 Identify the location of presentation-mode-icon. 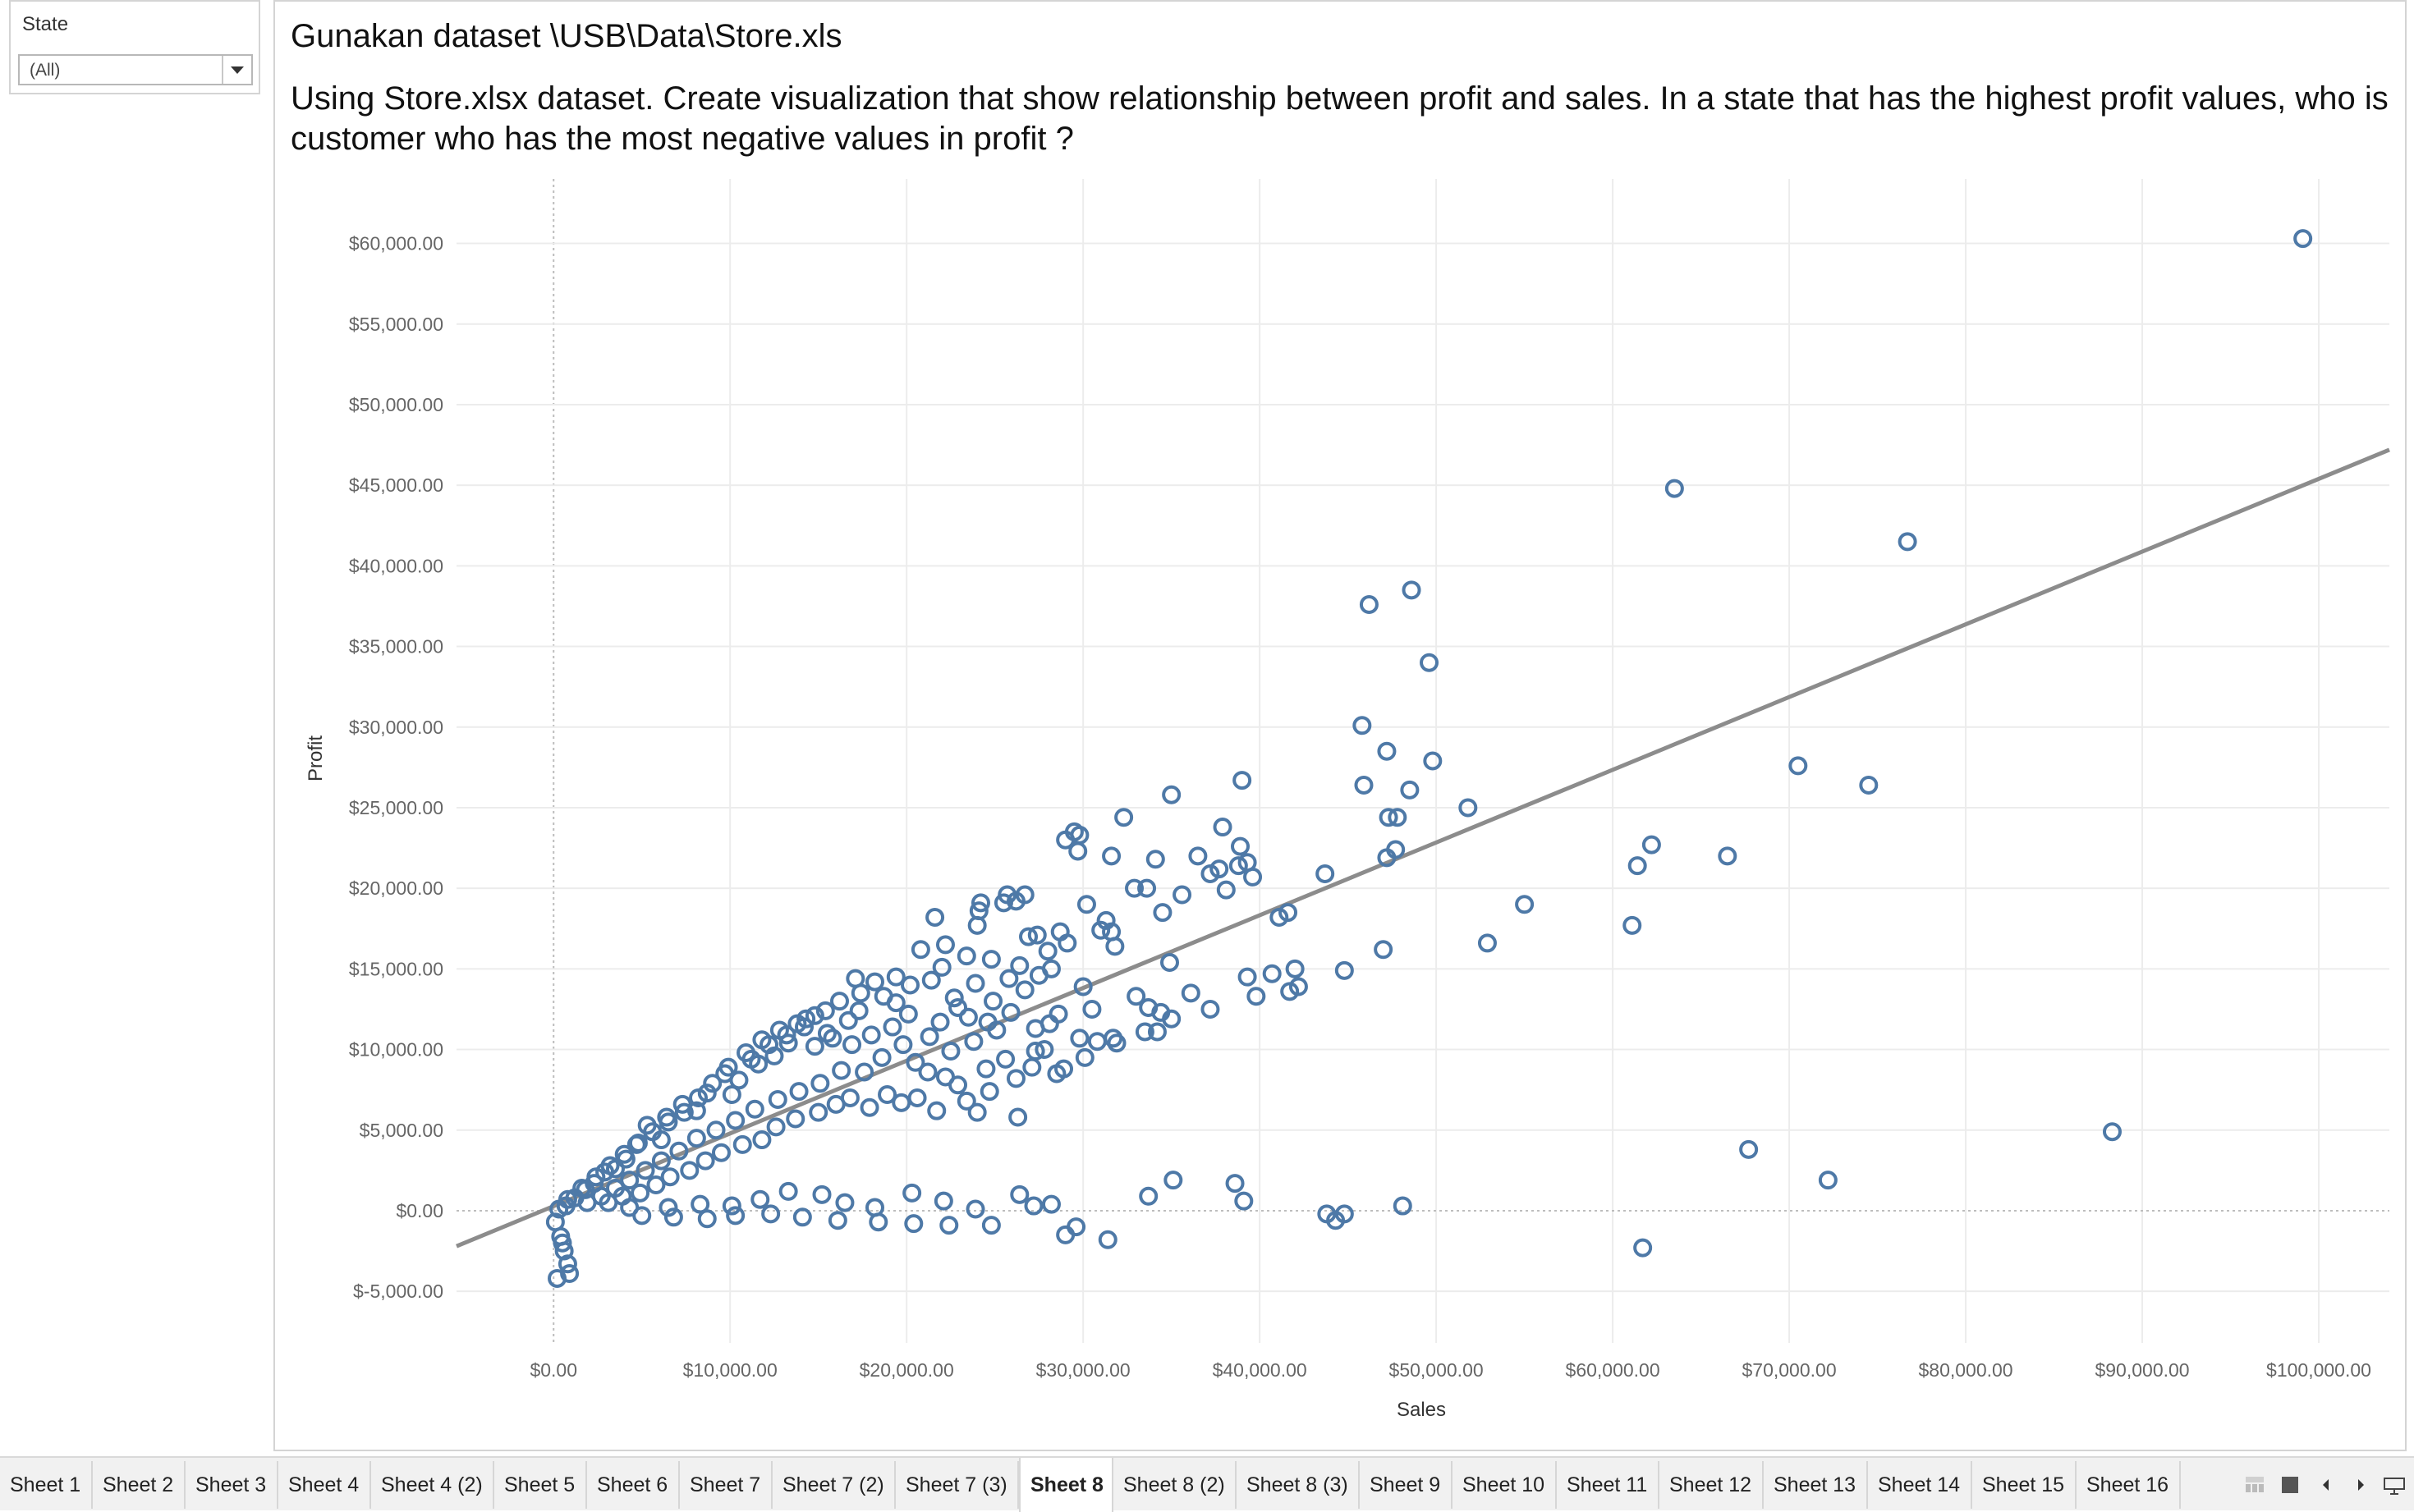
(2394, 1486).